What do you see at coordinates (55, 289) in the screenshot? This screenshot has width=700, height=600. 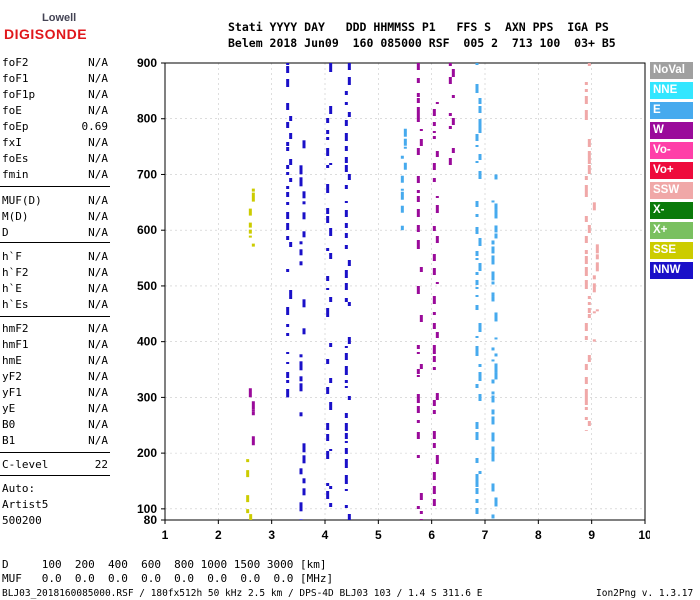 I see `param-row: h`E N/A` at bounding box center [55, 289].